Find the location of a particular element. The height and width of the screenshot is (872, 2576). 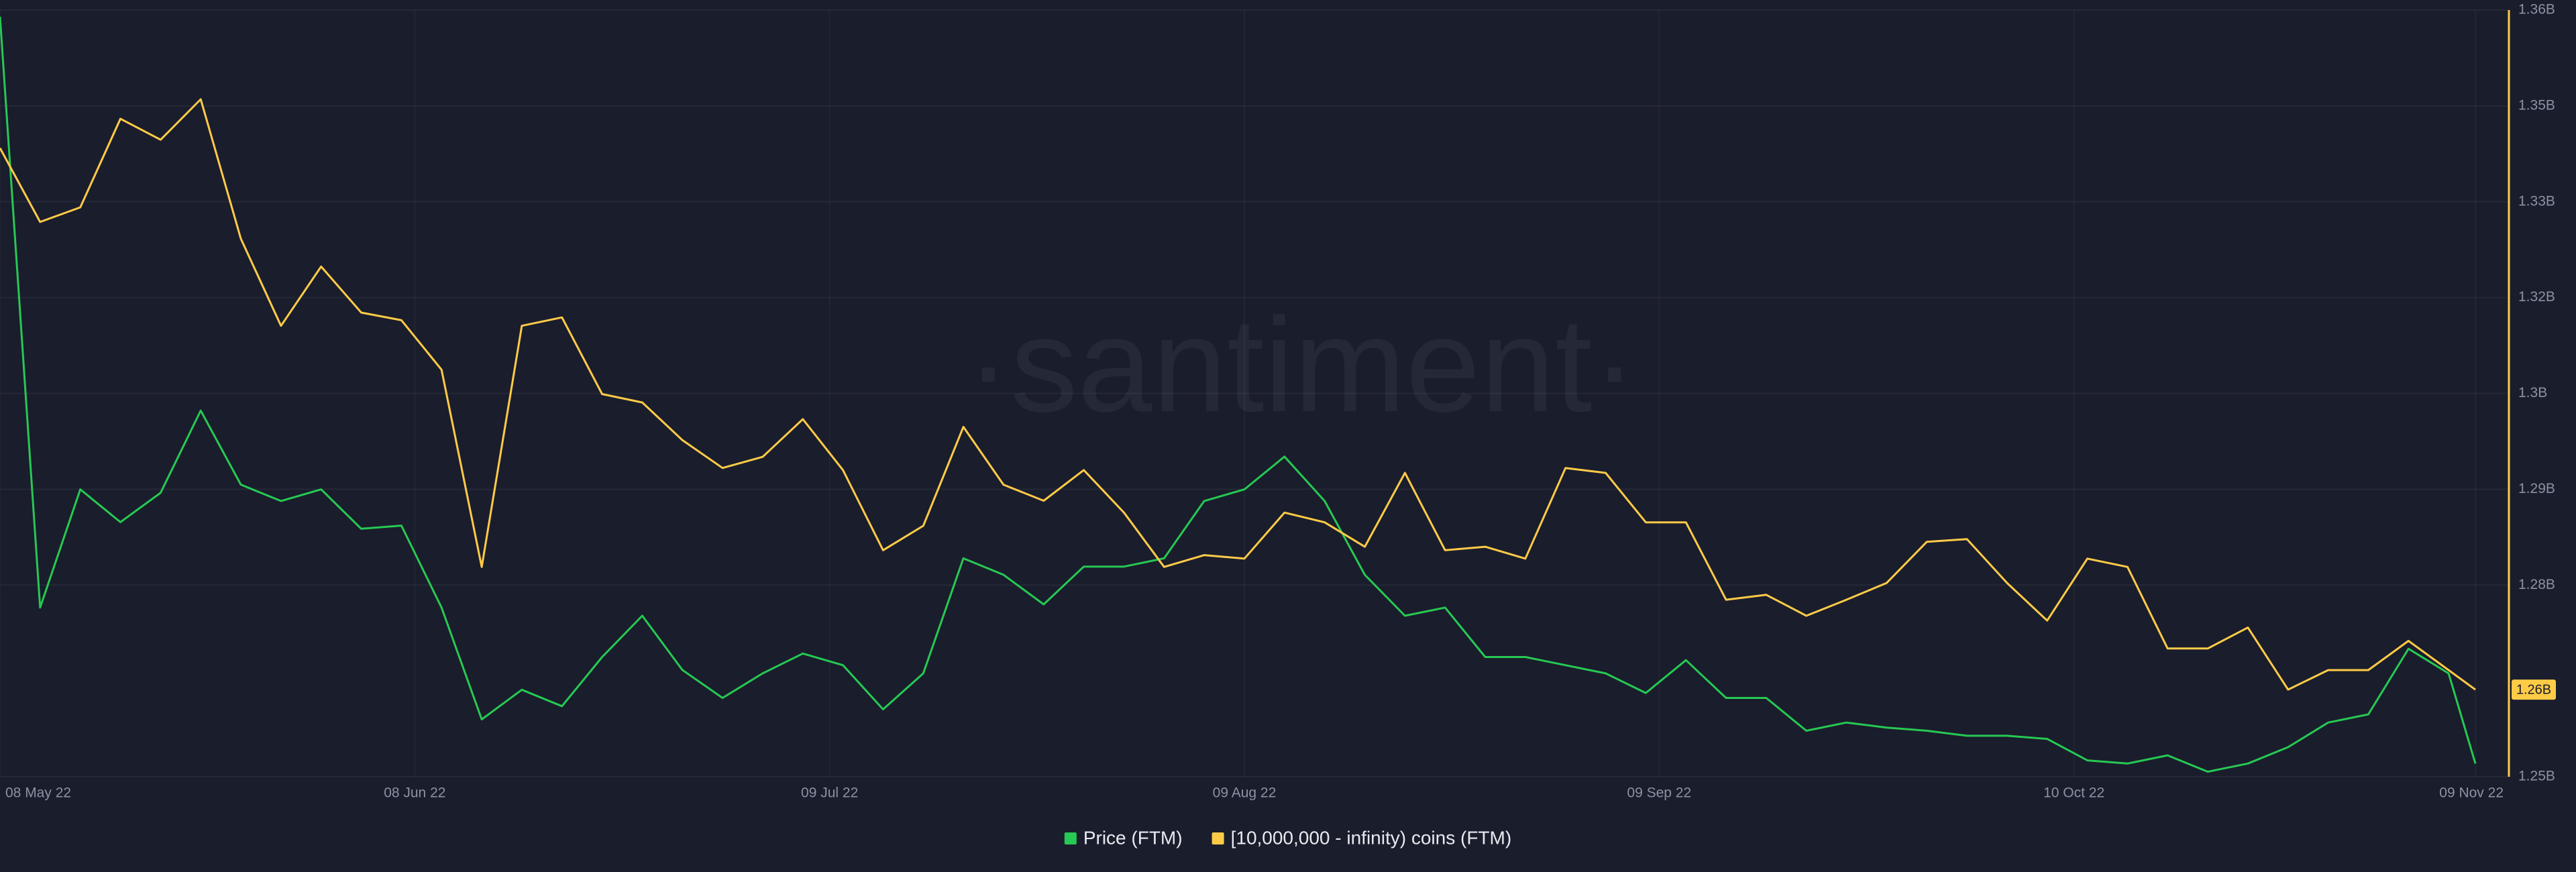

legend-label: [10,000,000 - infinity) coins (FTM) is located at coordinates (1371, 837).